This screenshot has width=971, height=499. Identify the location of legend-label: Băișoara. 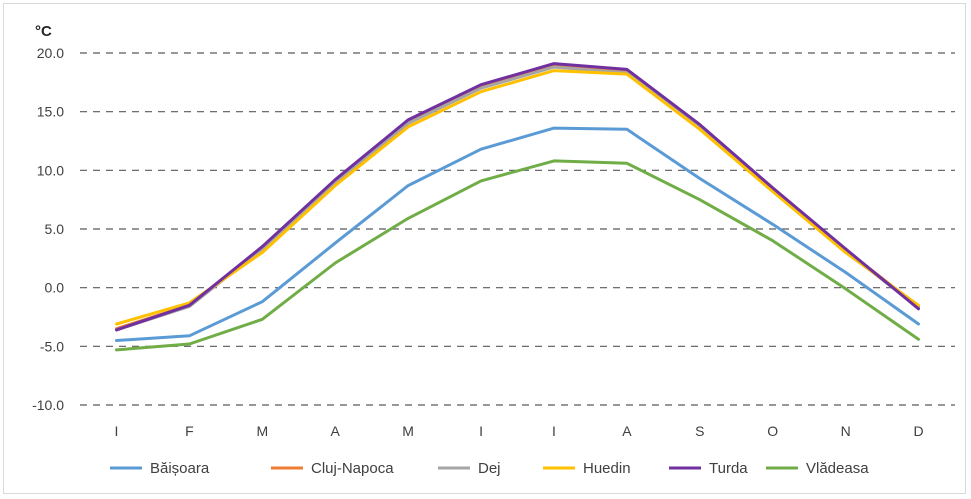
(180, 468).